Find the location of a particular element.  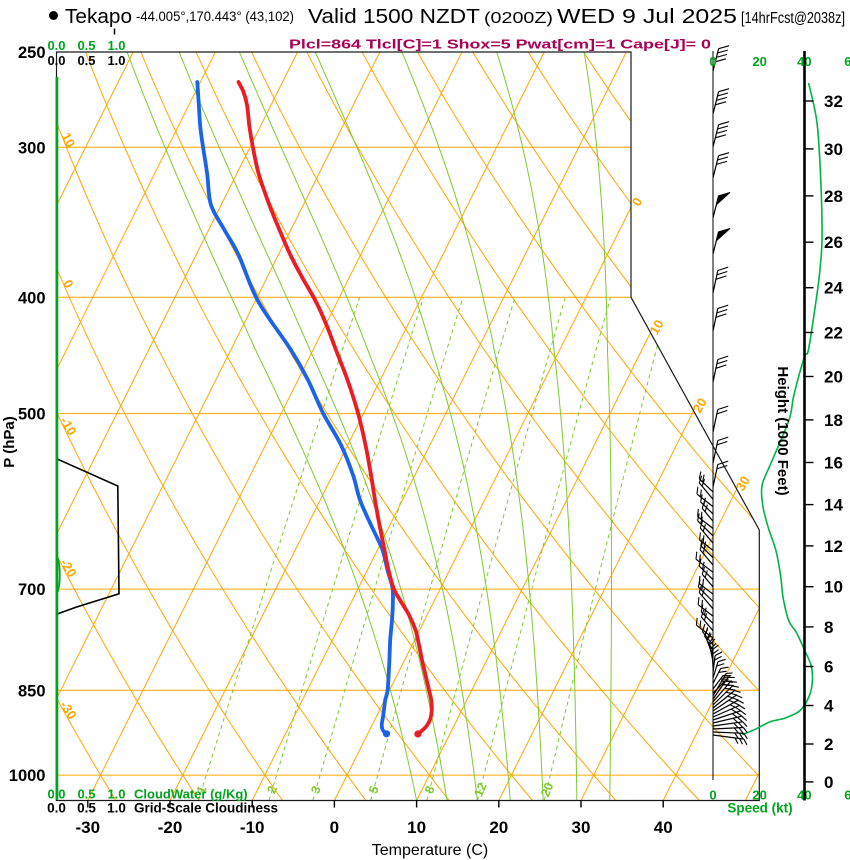

svg-text: 3 is located at coordinates (316, 790).